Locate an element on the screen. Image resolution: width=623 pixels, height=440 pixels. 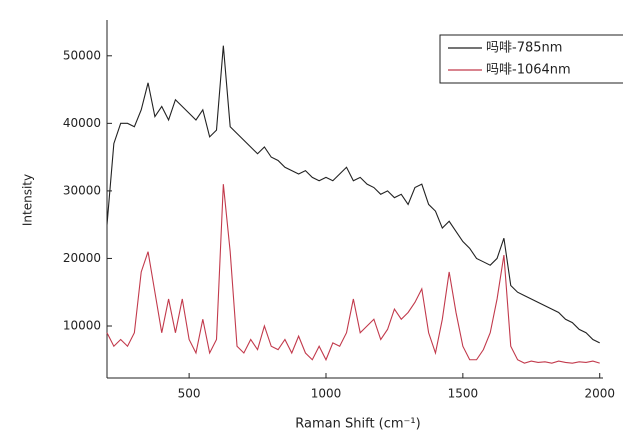
y-tick-label: 40000 is located at coordinates (82, 123).